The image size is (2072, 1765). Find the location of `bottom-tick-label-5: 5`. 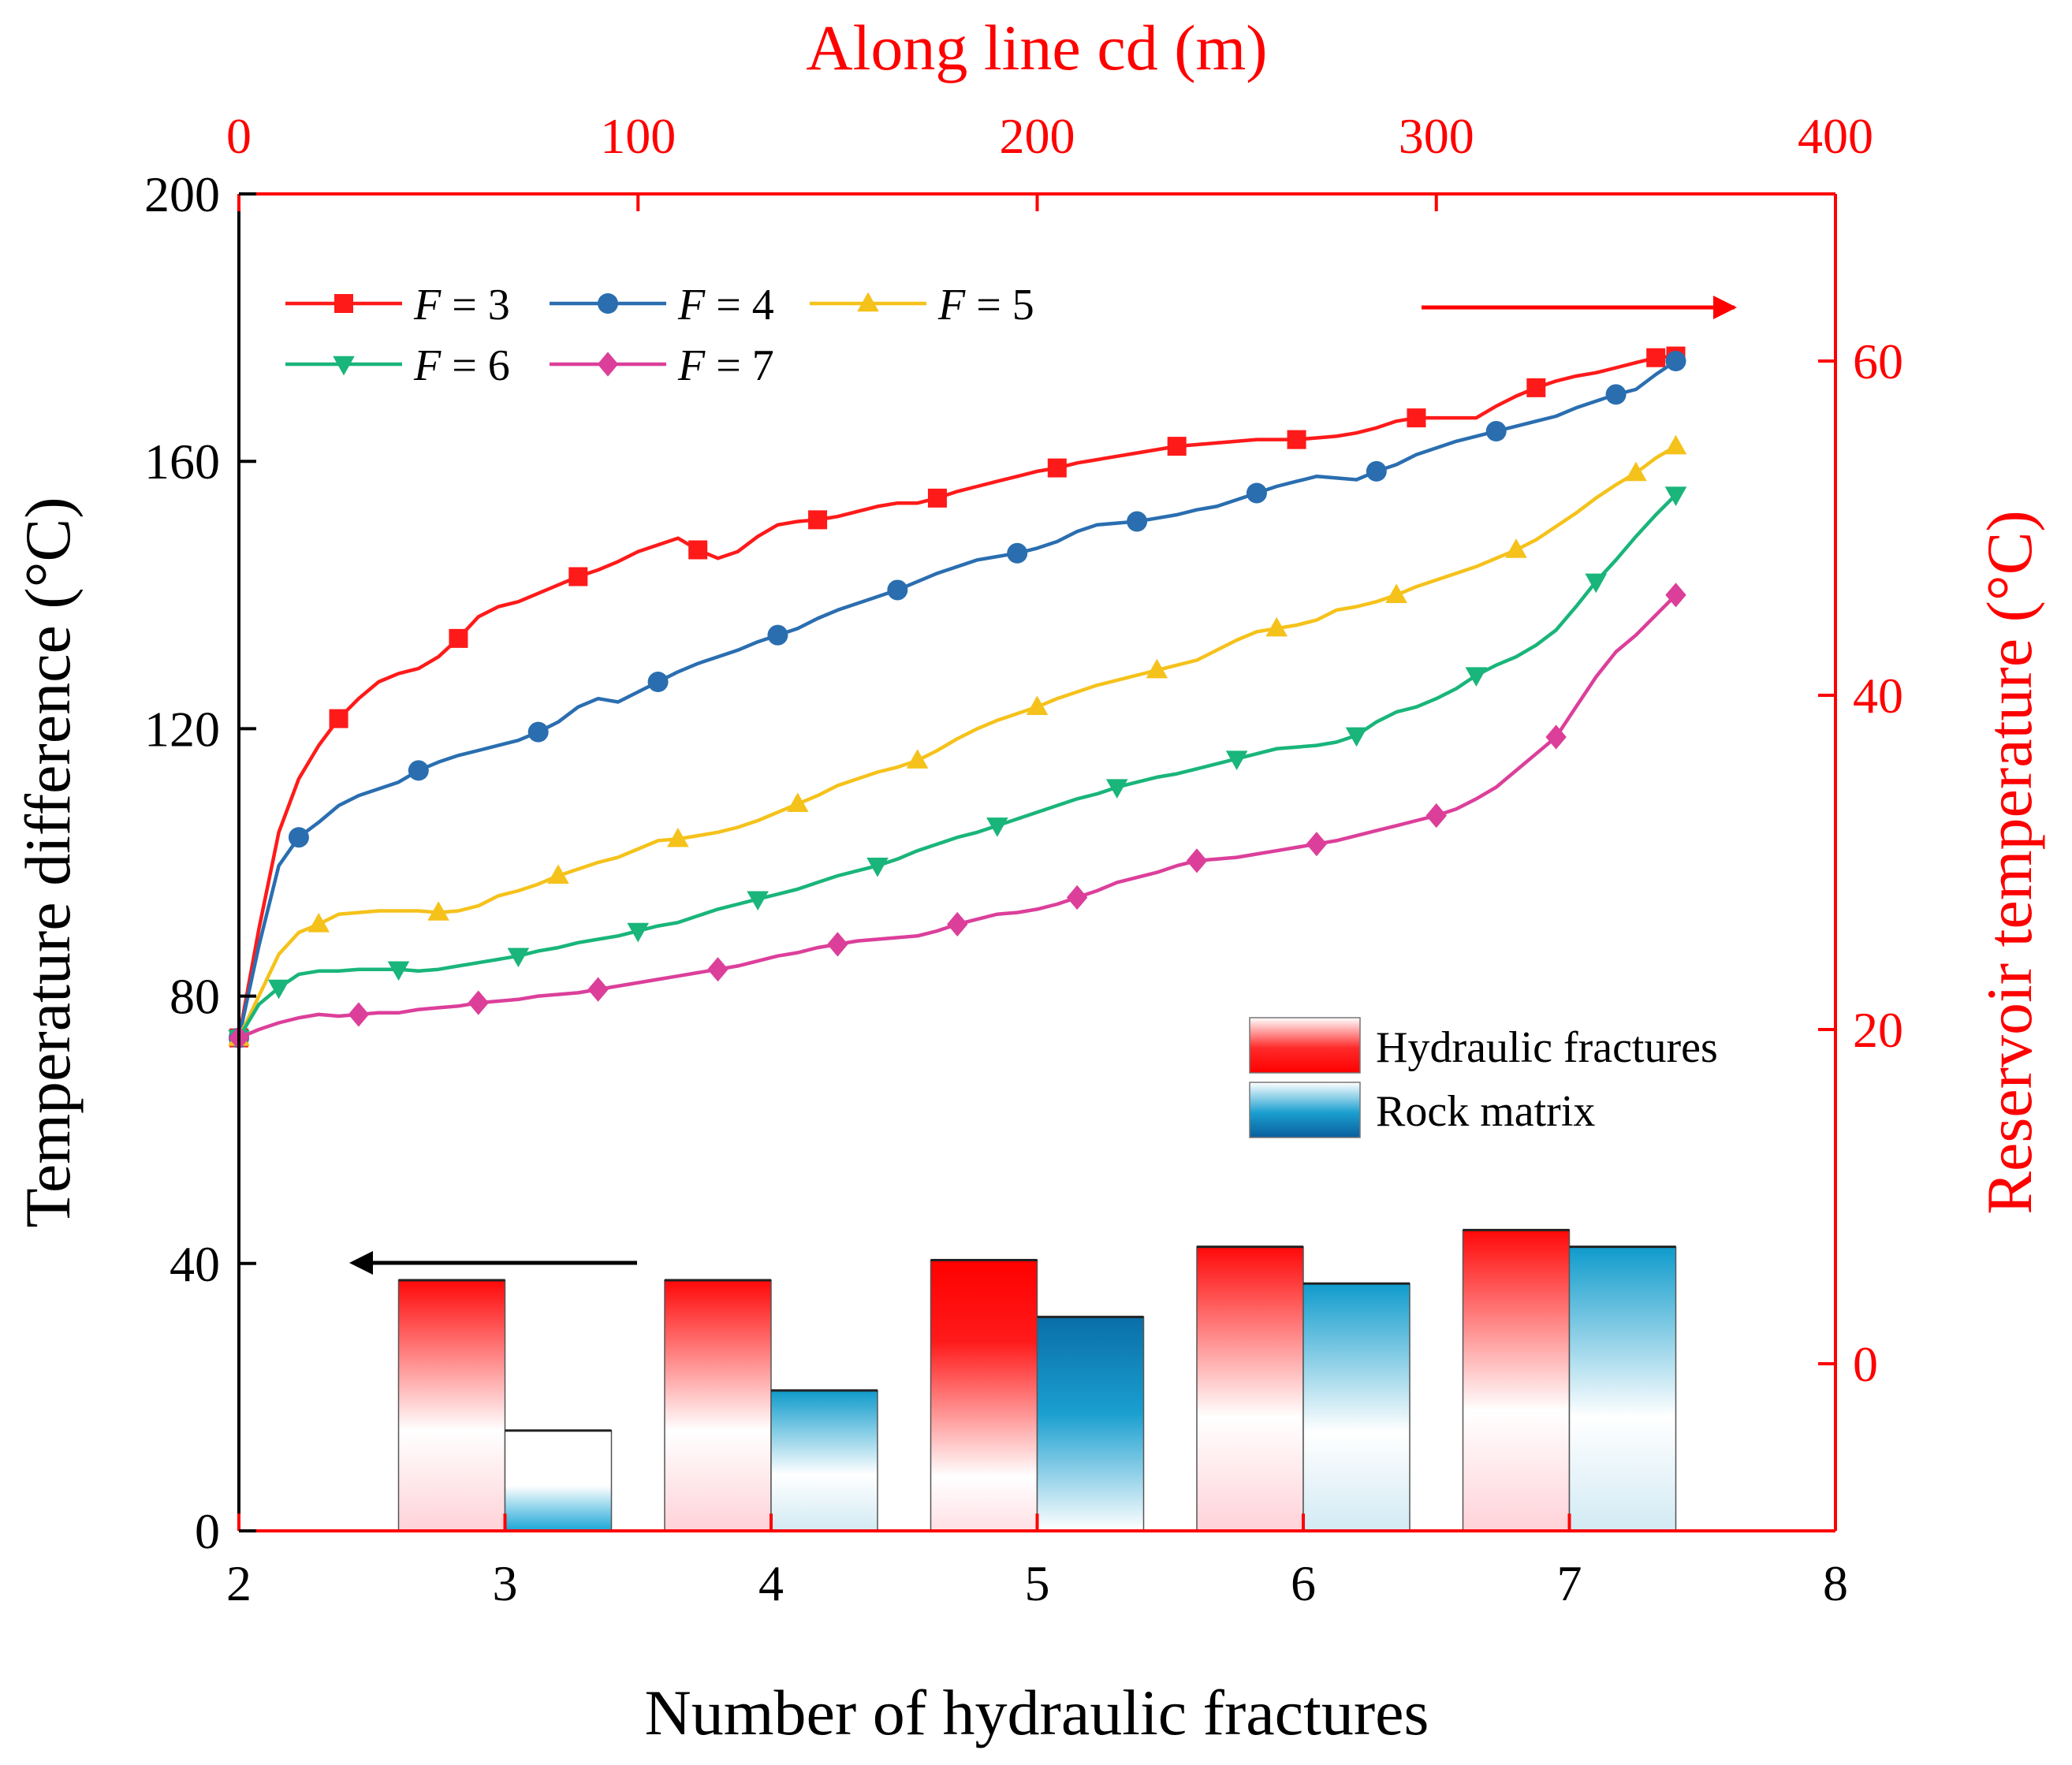

bottom-tick-label-5: 5 is located at coordinates (1037, 1583).